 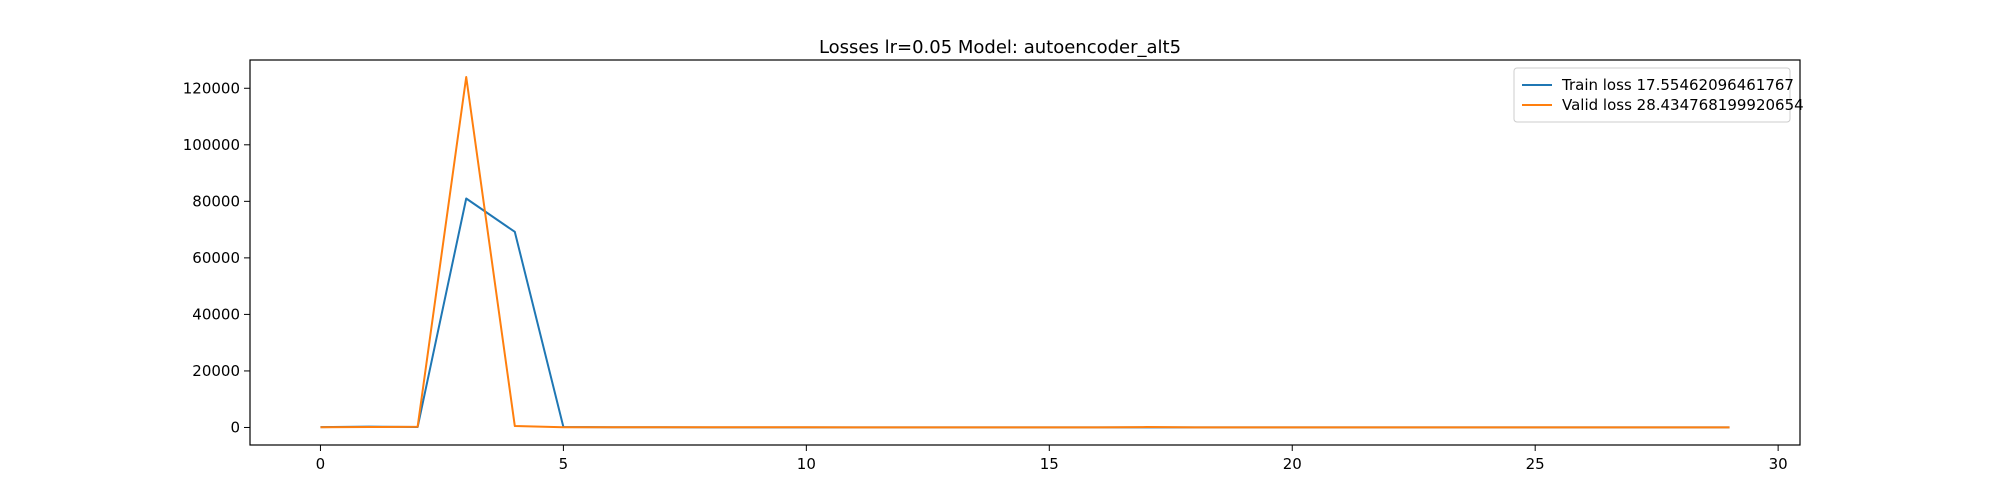 I want to click on x-tick-label: 20, so click(x=1292, y=464).